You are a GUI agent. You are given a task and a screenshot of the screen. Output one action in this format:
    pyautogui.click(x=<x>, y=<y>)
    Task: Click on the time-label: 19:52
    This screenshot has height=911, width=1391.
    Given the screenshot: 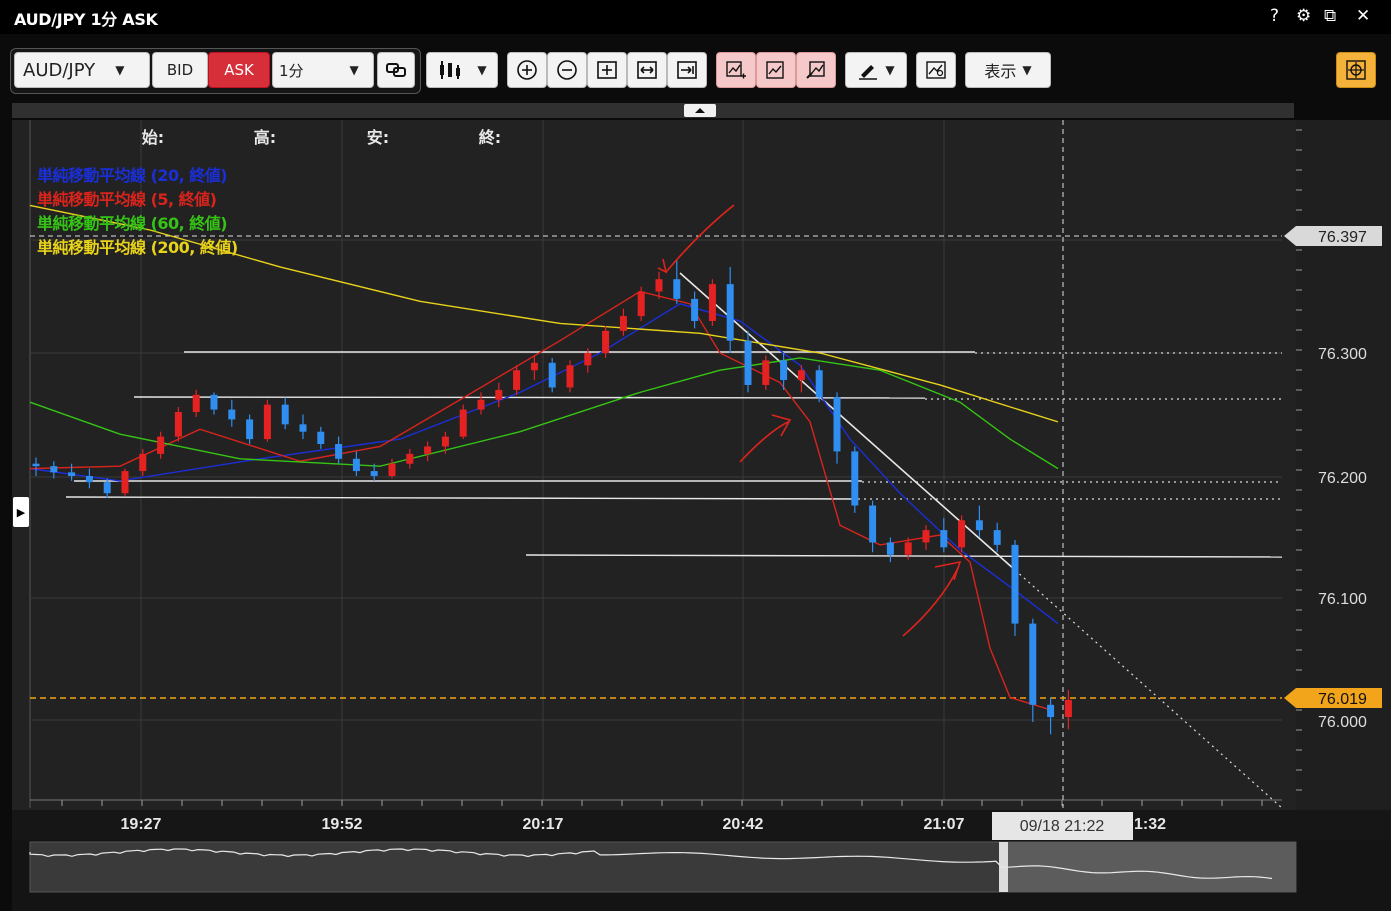 What is the action you would take?
    pyautogui.click(x=342, y=824)
    